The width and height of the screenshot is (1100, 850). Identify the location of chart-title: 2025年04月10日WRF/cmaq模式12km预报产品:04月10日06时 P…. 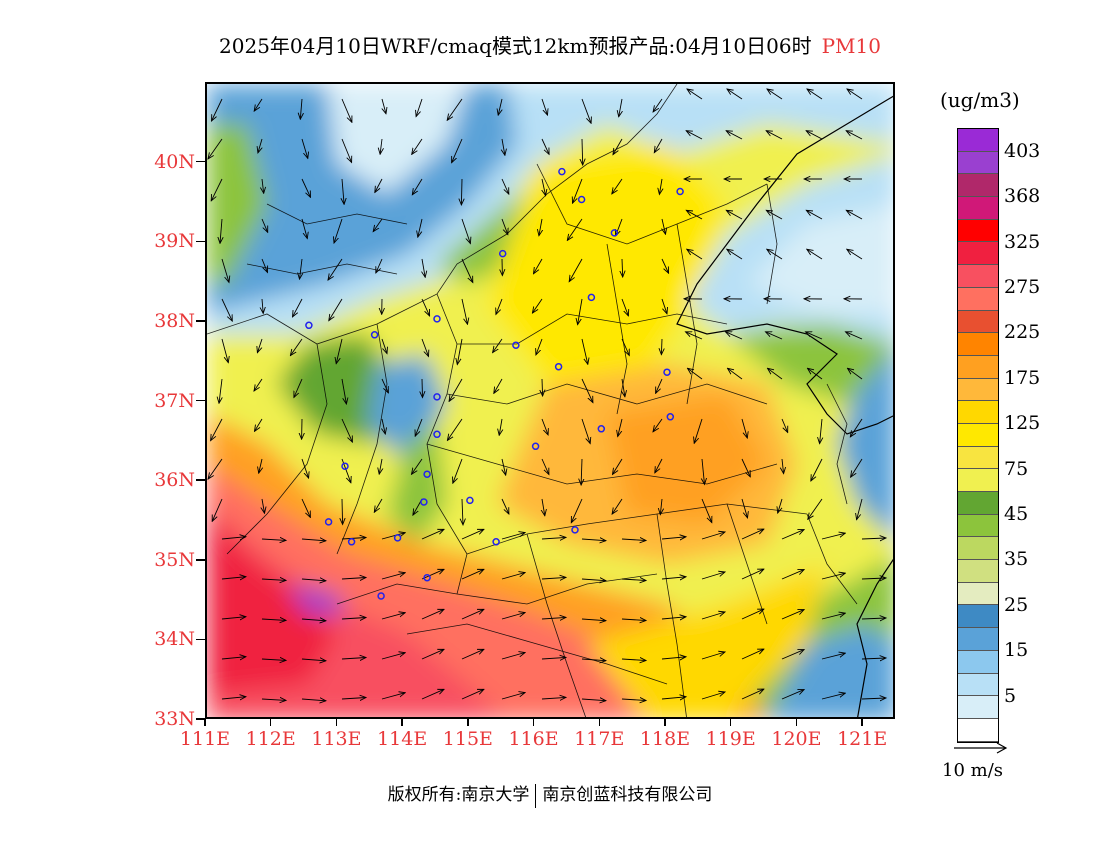
(550, 44).